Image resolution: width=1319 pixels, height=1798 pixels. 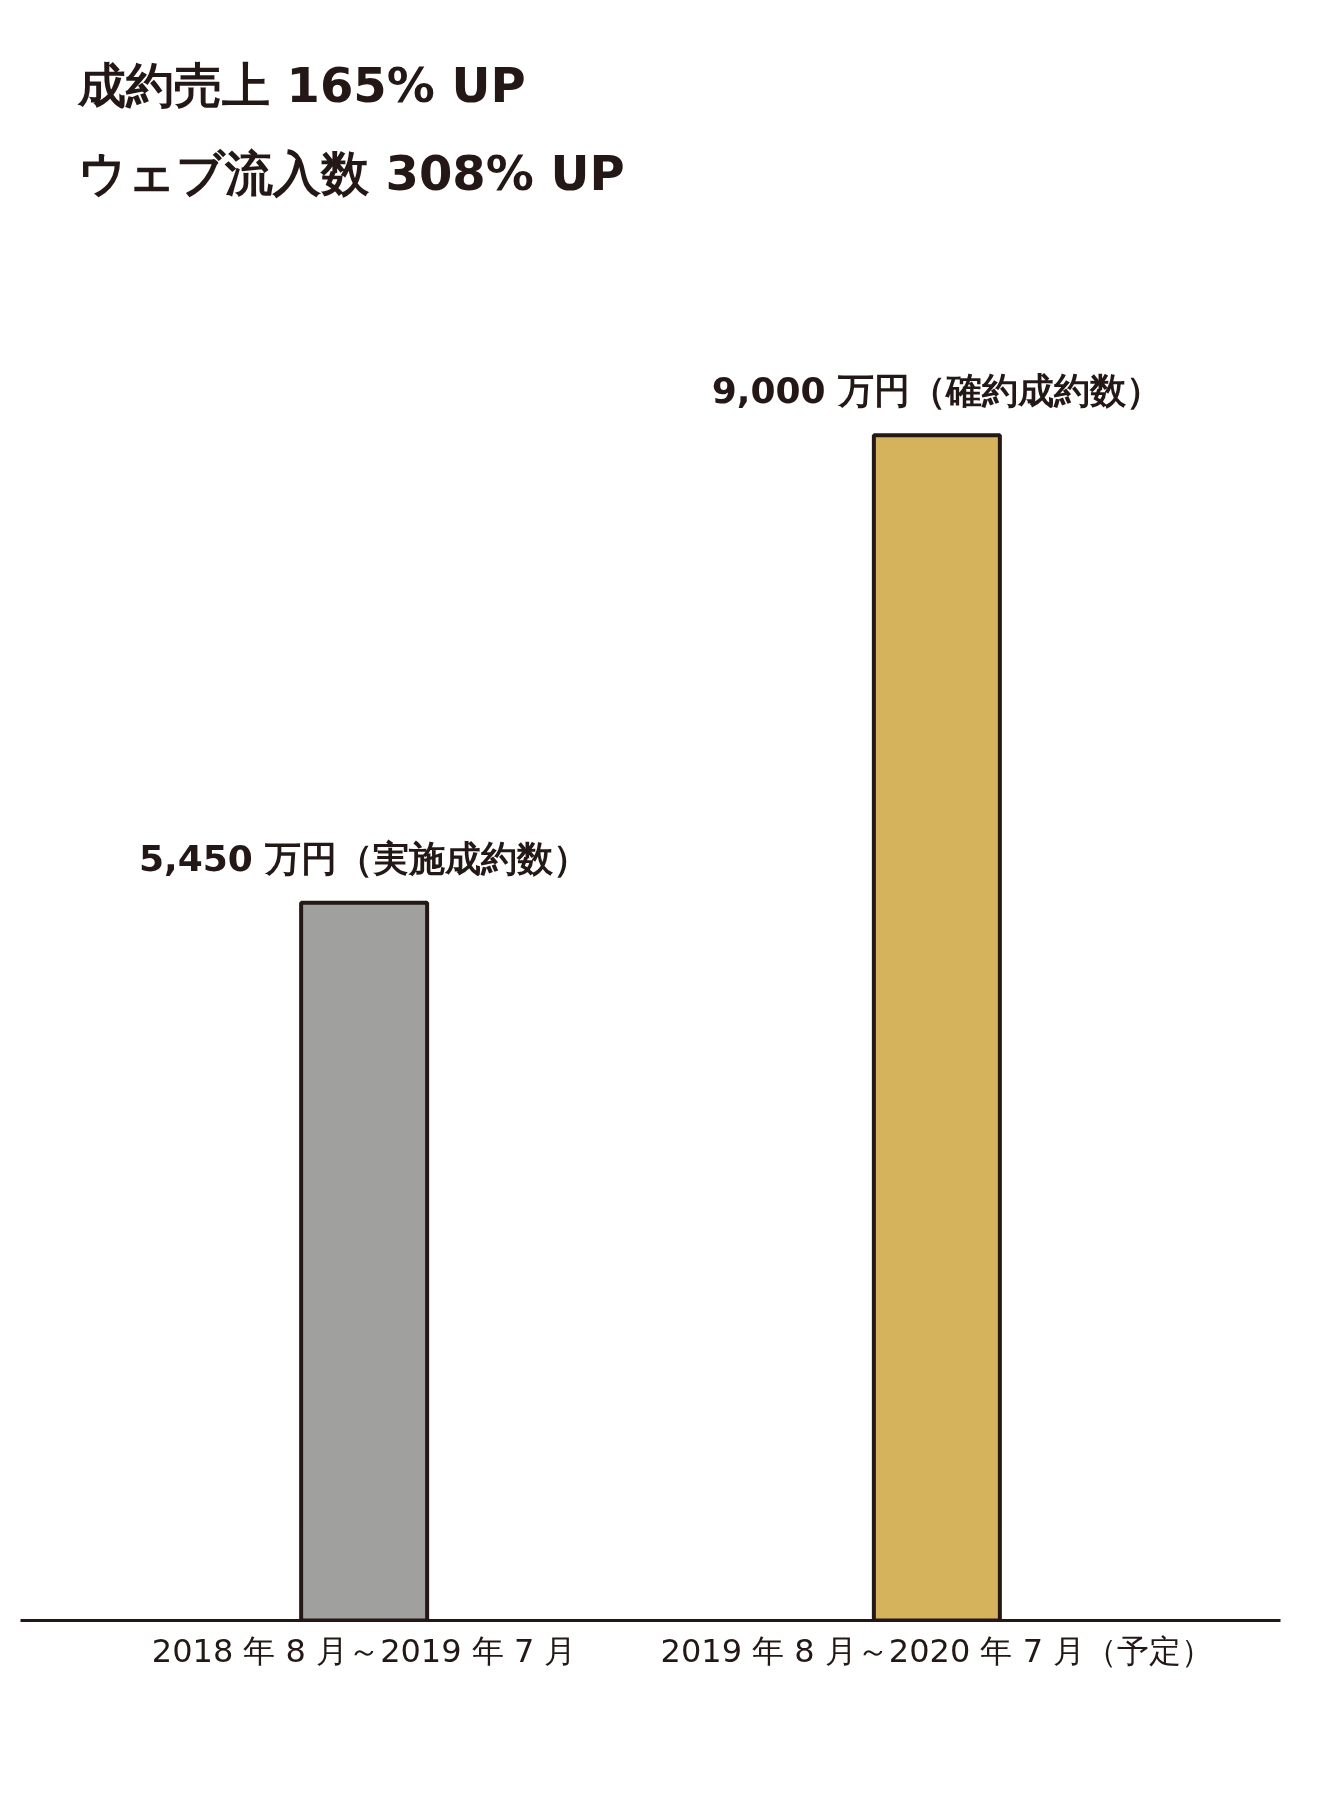 What do you see at coordinates (301, 84) in the screenshot?
I see `text: 成約売上 165% UP` at bounding box center [301, 84].